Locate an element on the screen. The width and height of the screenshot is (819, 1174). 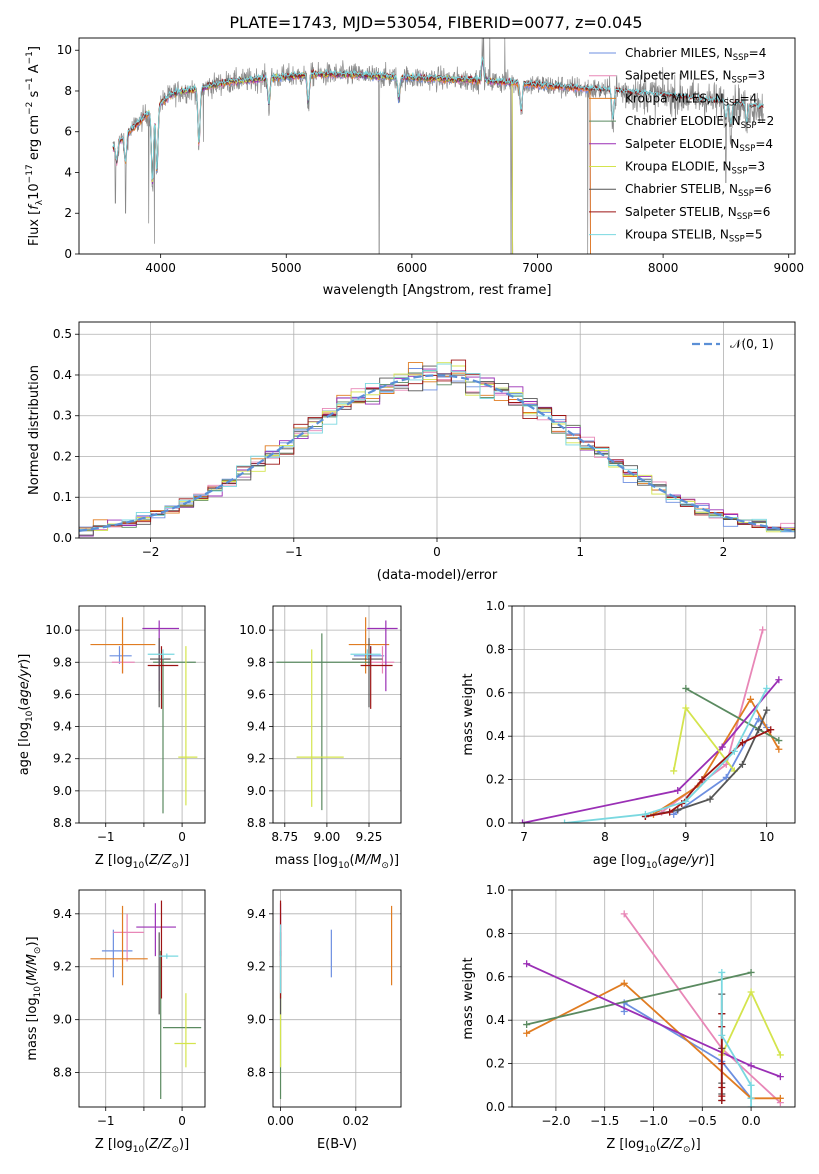
x-tick-label: 9000 is located at coordinates (788, 268).